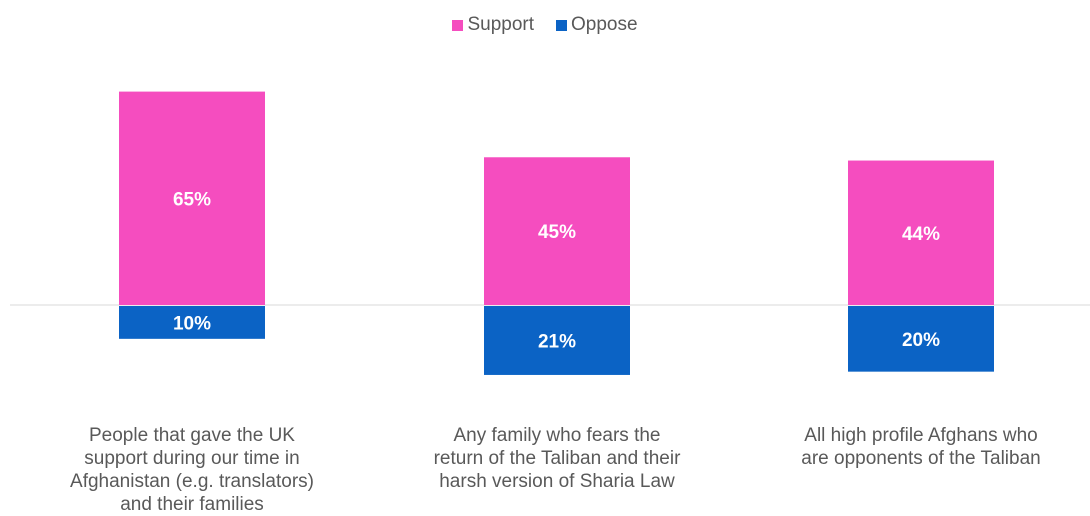  I want to click on data-label-oppose-1: 10%, so click(192, 323).